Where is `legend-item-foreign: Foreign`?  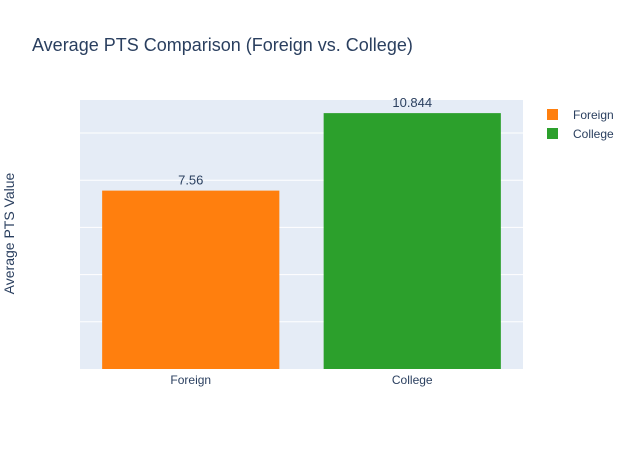
legend-item-foreign: Foreign is located at coordinates (580, 115).